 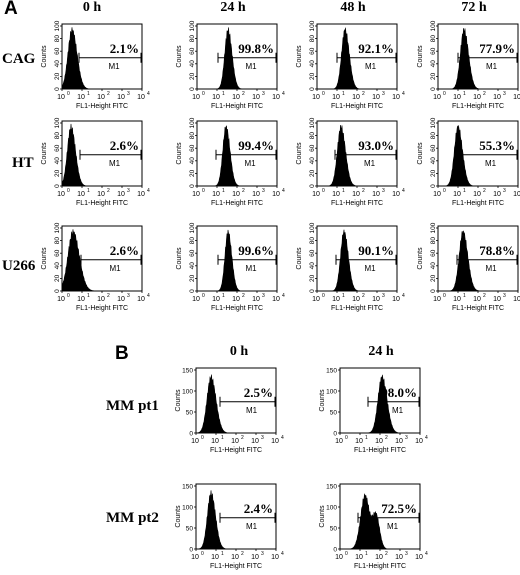 What do you see at coordinates (19, 266) in the screenshot?
I see `panel-a-row-label-u266: U266` at bounding box center [19, 266].